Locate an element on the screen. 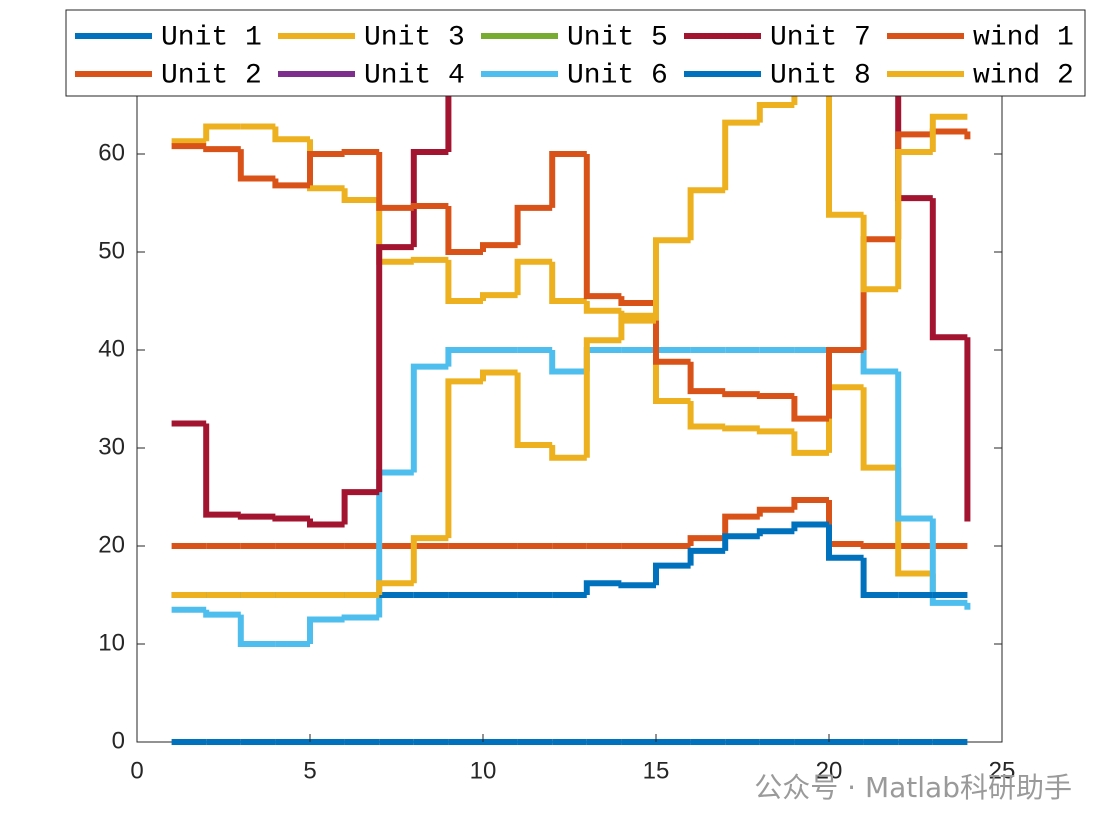 The height and width of the screenshot is (832, 1109). watermark: 公众号 · Matlab科研助手 is located at coordinates (913, 787).